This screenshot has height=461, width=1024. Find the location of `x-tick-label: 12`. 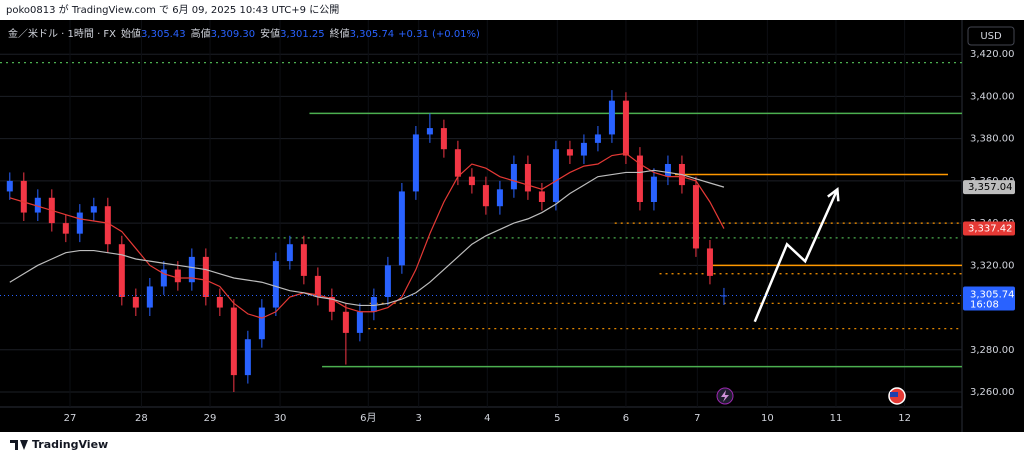

x-tick-label: 12 is located at coordinates (904, 418).